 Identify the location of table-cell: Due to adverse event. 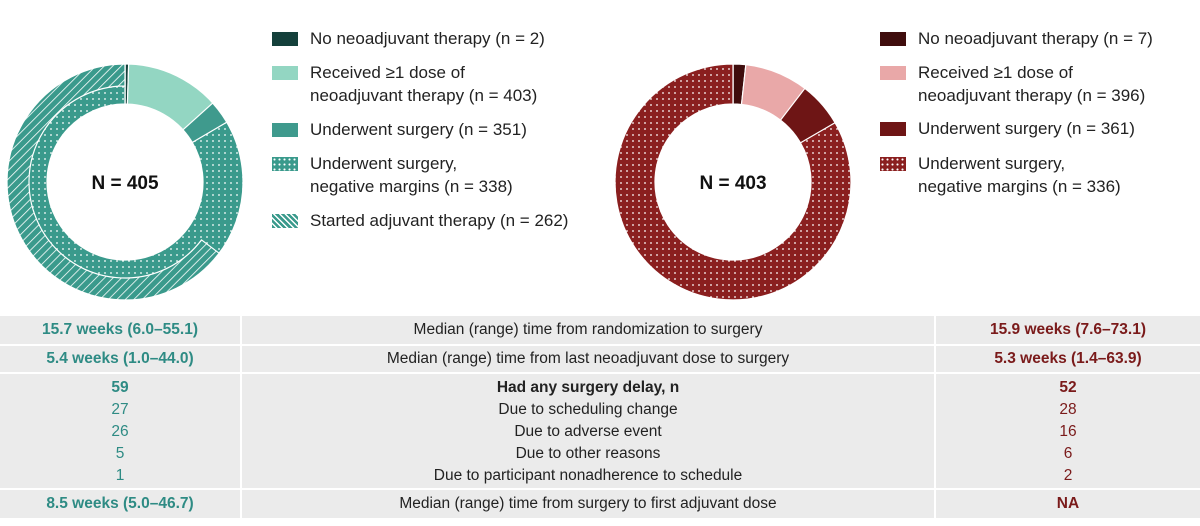
(588, 431).